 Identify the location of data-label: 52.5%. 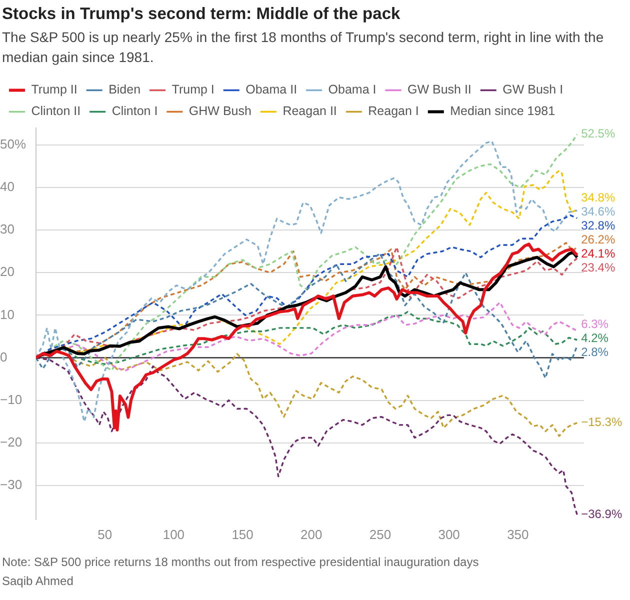
(598, 133).